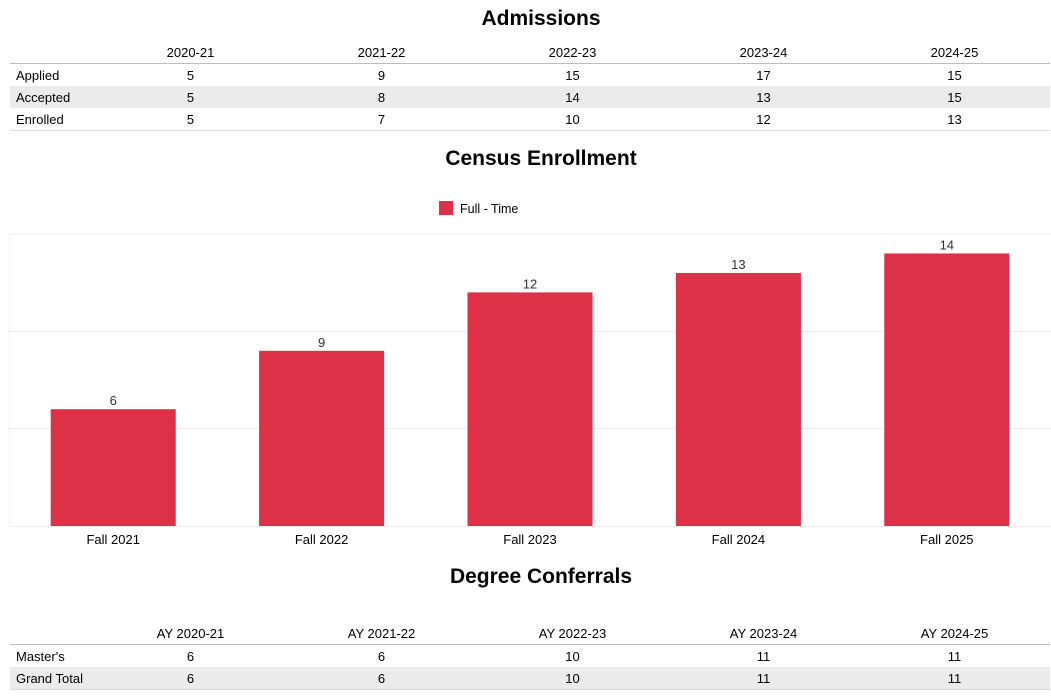  I want to click on admissions-col-header: 2024-25, so click(954, 52).